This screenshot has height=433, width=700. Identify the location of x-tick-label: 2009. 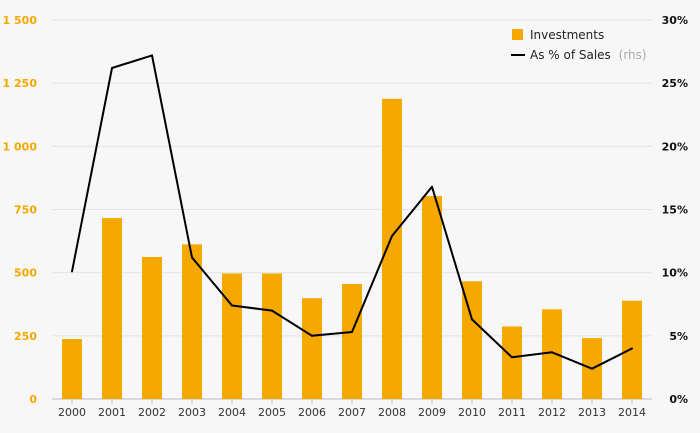
(432, 412).